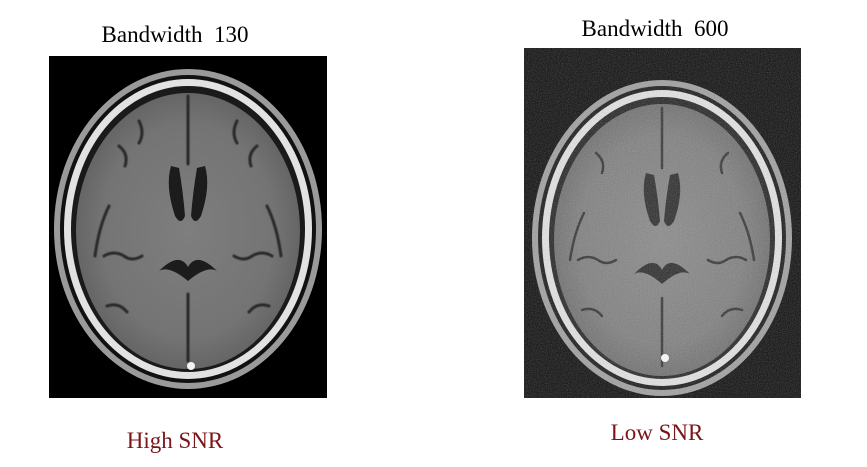 The image size is (867, 467). What do you see at coordinates (655, 28) in the screenshot?
I see `panel-title-right: Bandwidth 600` at bounding box center [655, 28].